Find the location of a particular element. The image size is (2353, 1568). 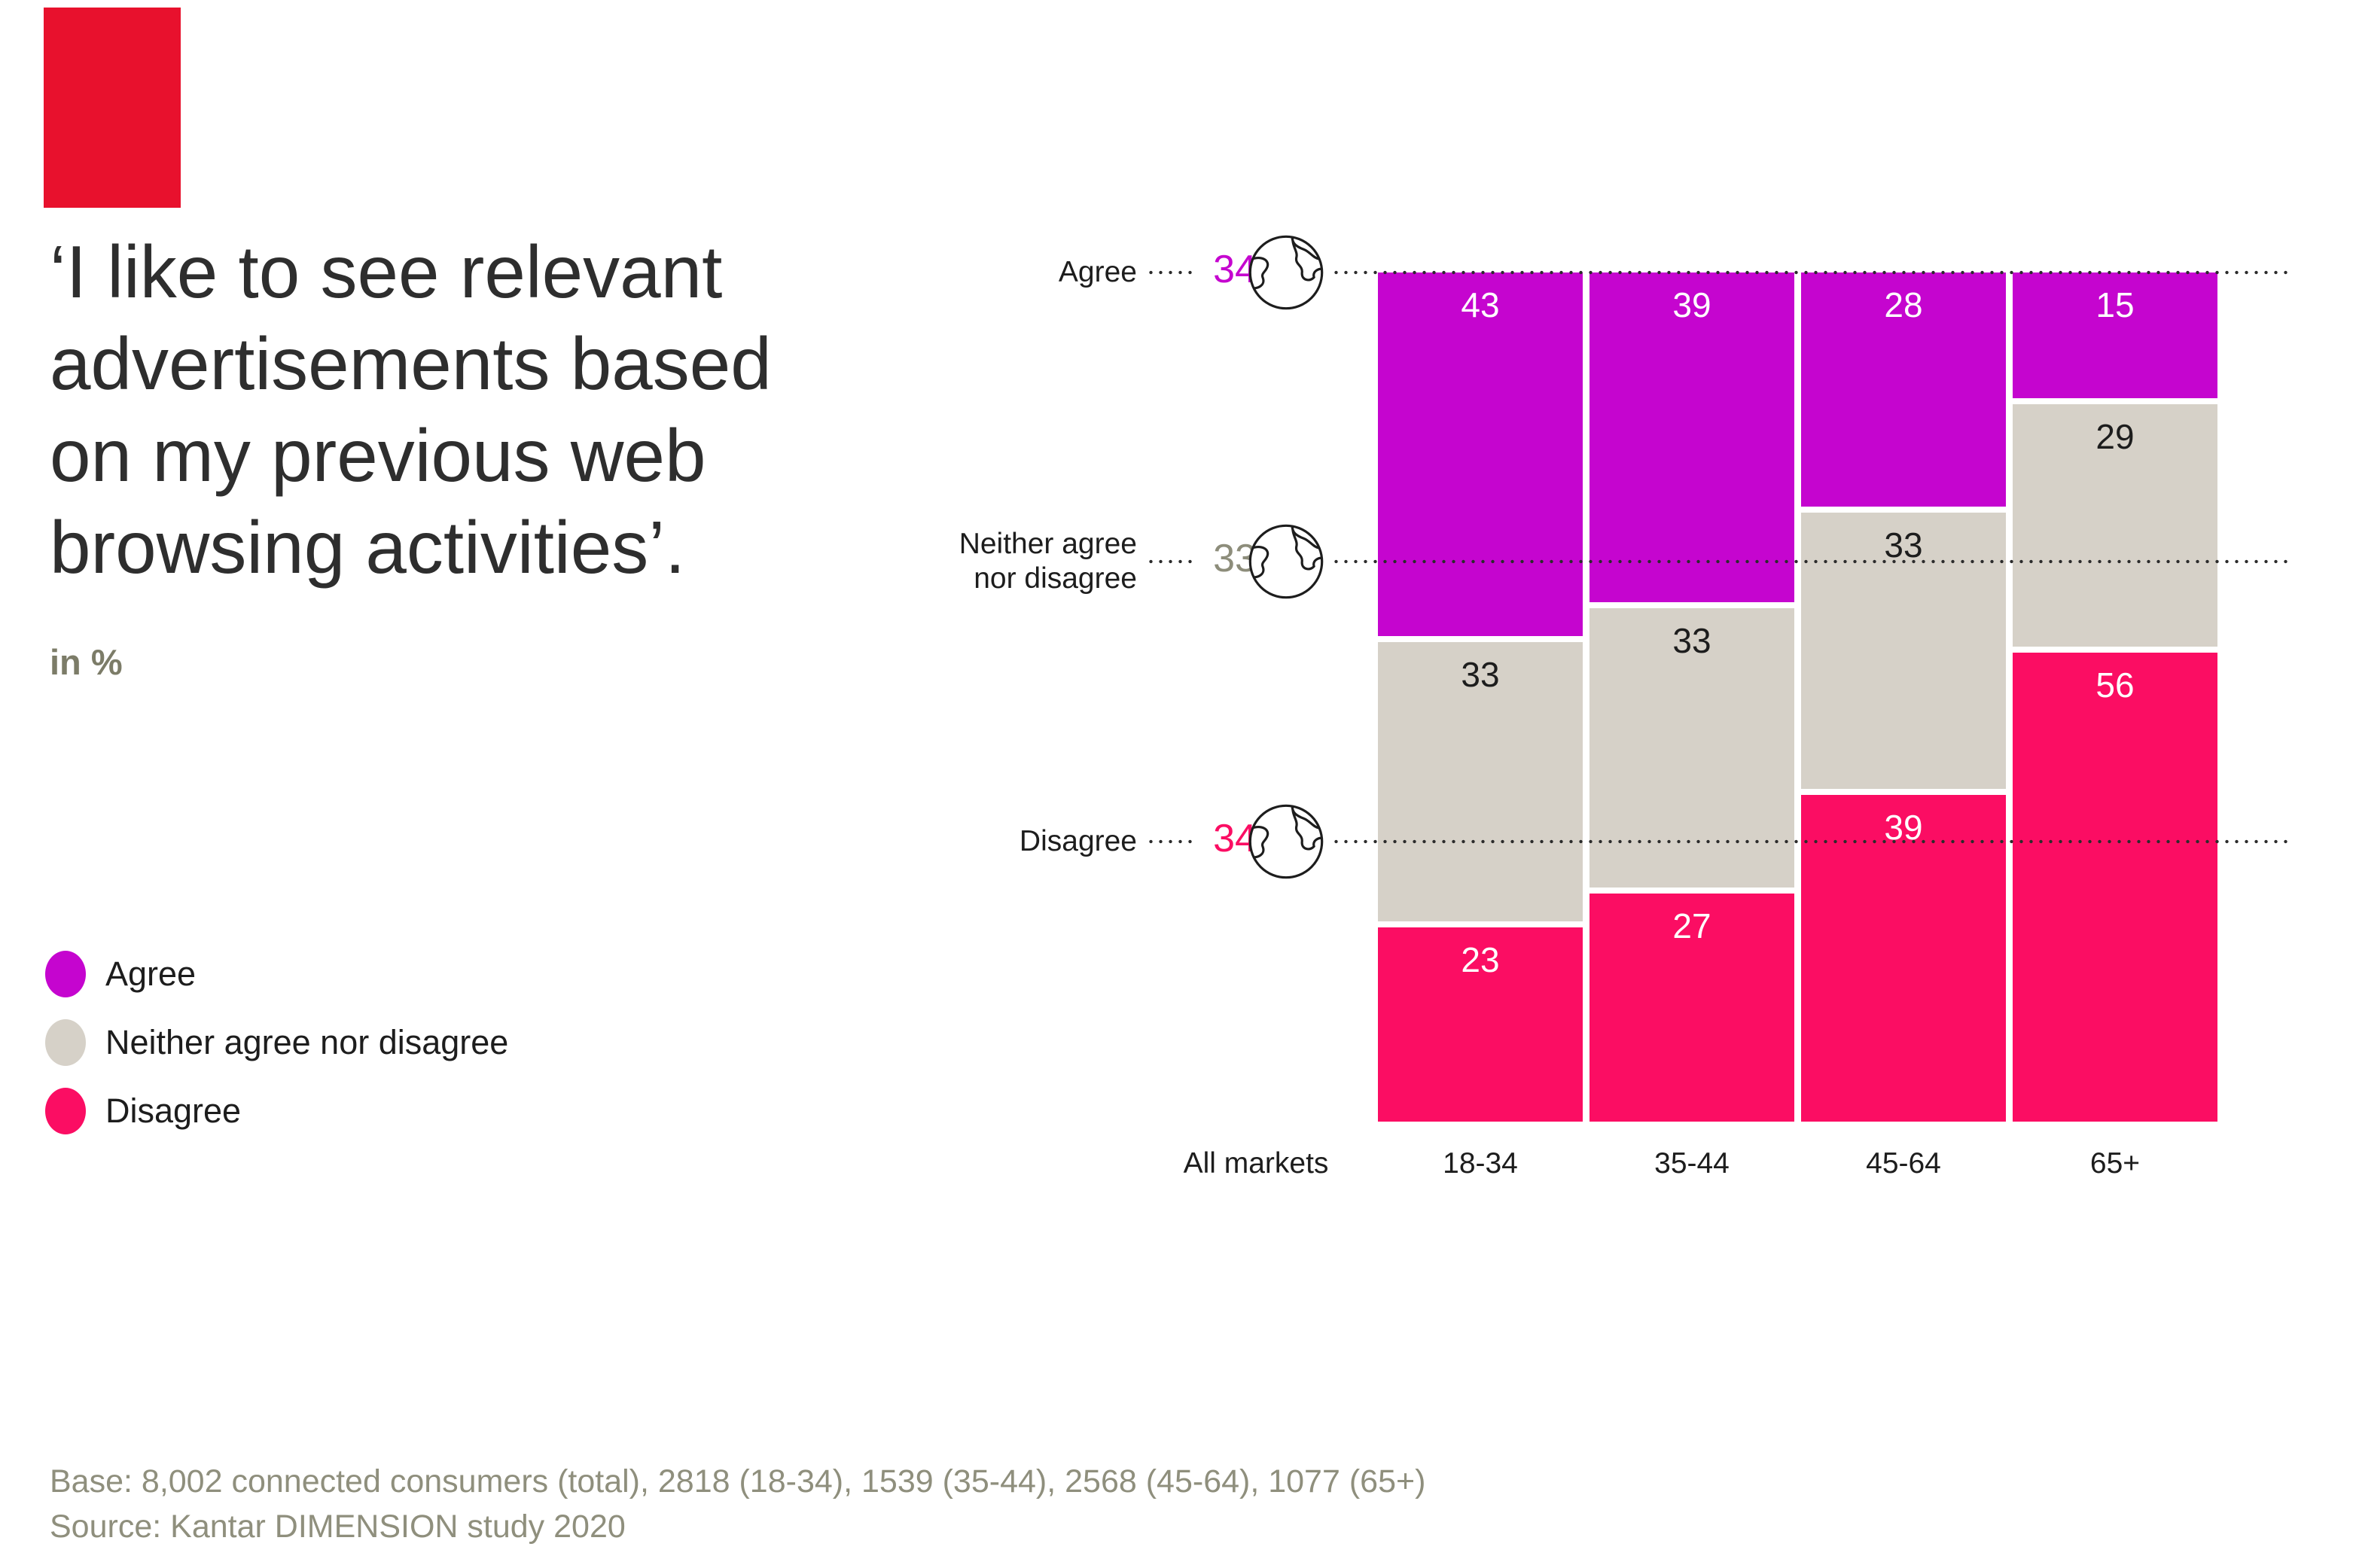

segment-neither-agree-nor-disagree: 29 is located at coordinates (2115, 525).